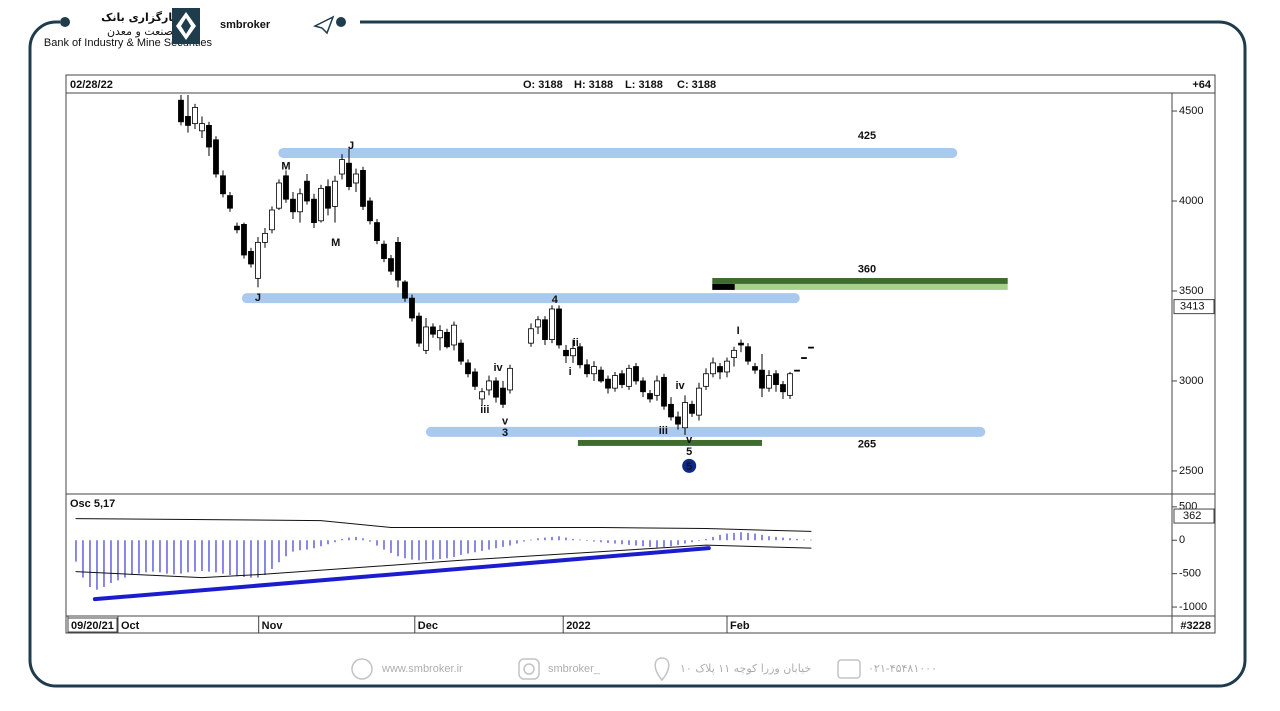 The height and width of the screenshot is (711, 1280). Describe the element at coordinates (422, 669) in the screenshot. I see `footer-site: www.smbroker.ir` at that location.